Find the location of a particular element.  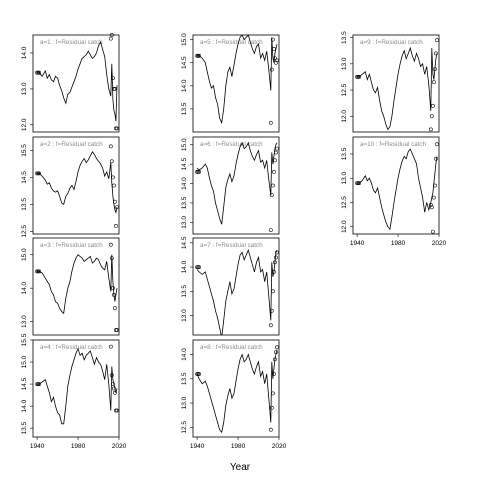

panel-a9: a=9 : f=Residual catch 12.0 12.5 13.0 13.5 is located at coordinates (390, 82).